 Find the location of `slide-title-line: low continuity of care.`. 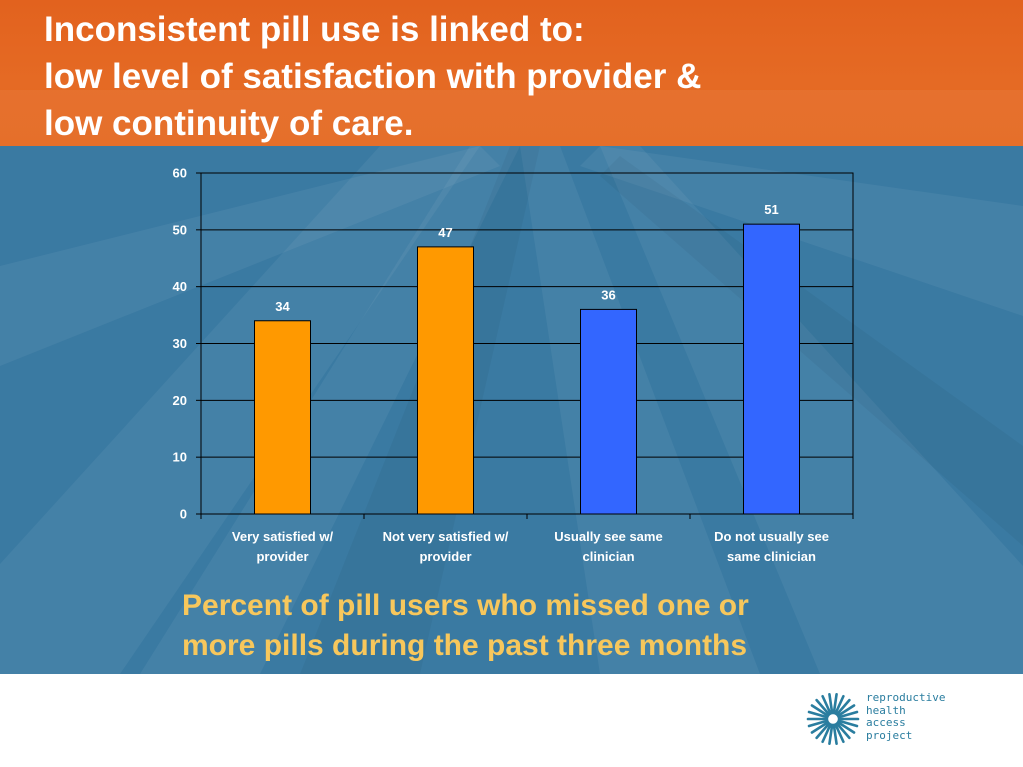

slide-title-line: low continuity of care. is located at coordinates (229, 123).